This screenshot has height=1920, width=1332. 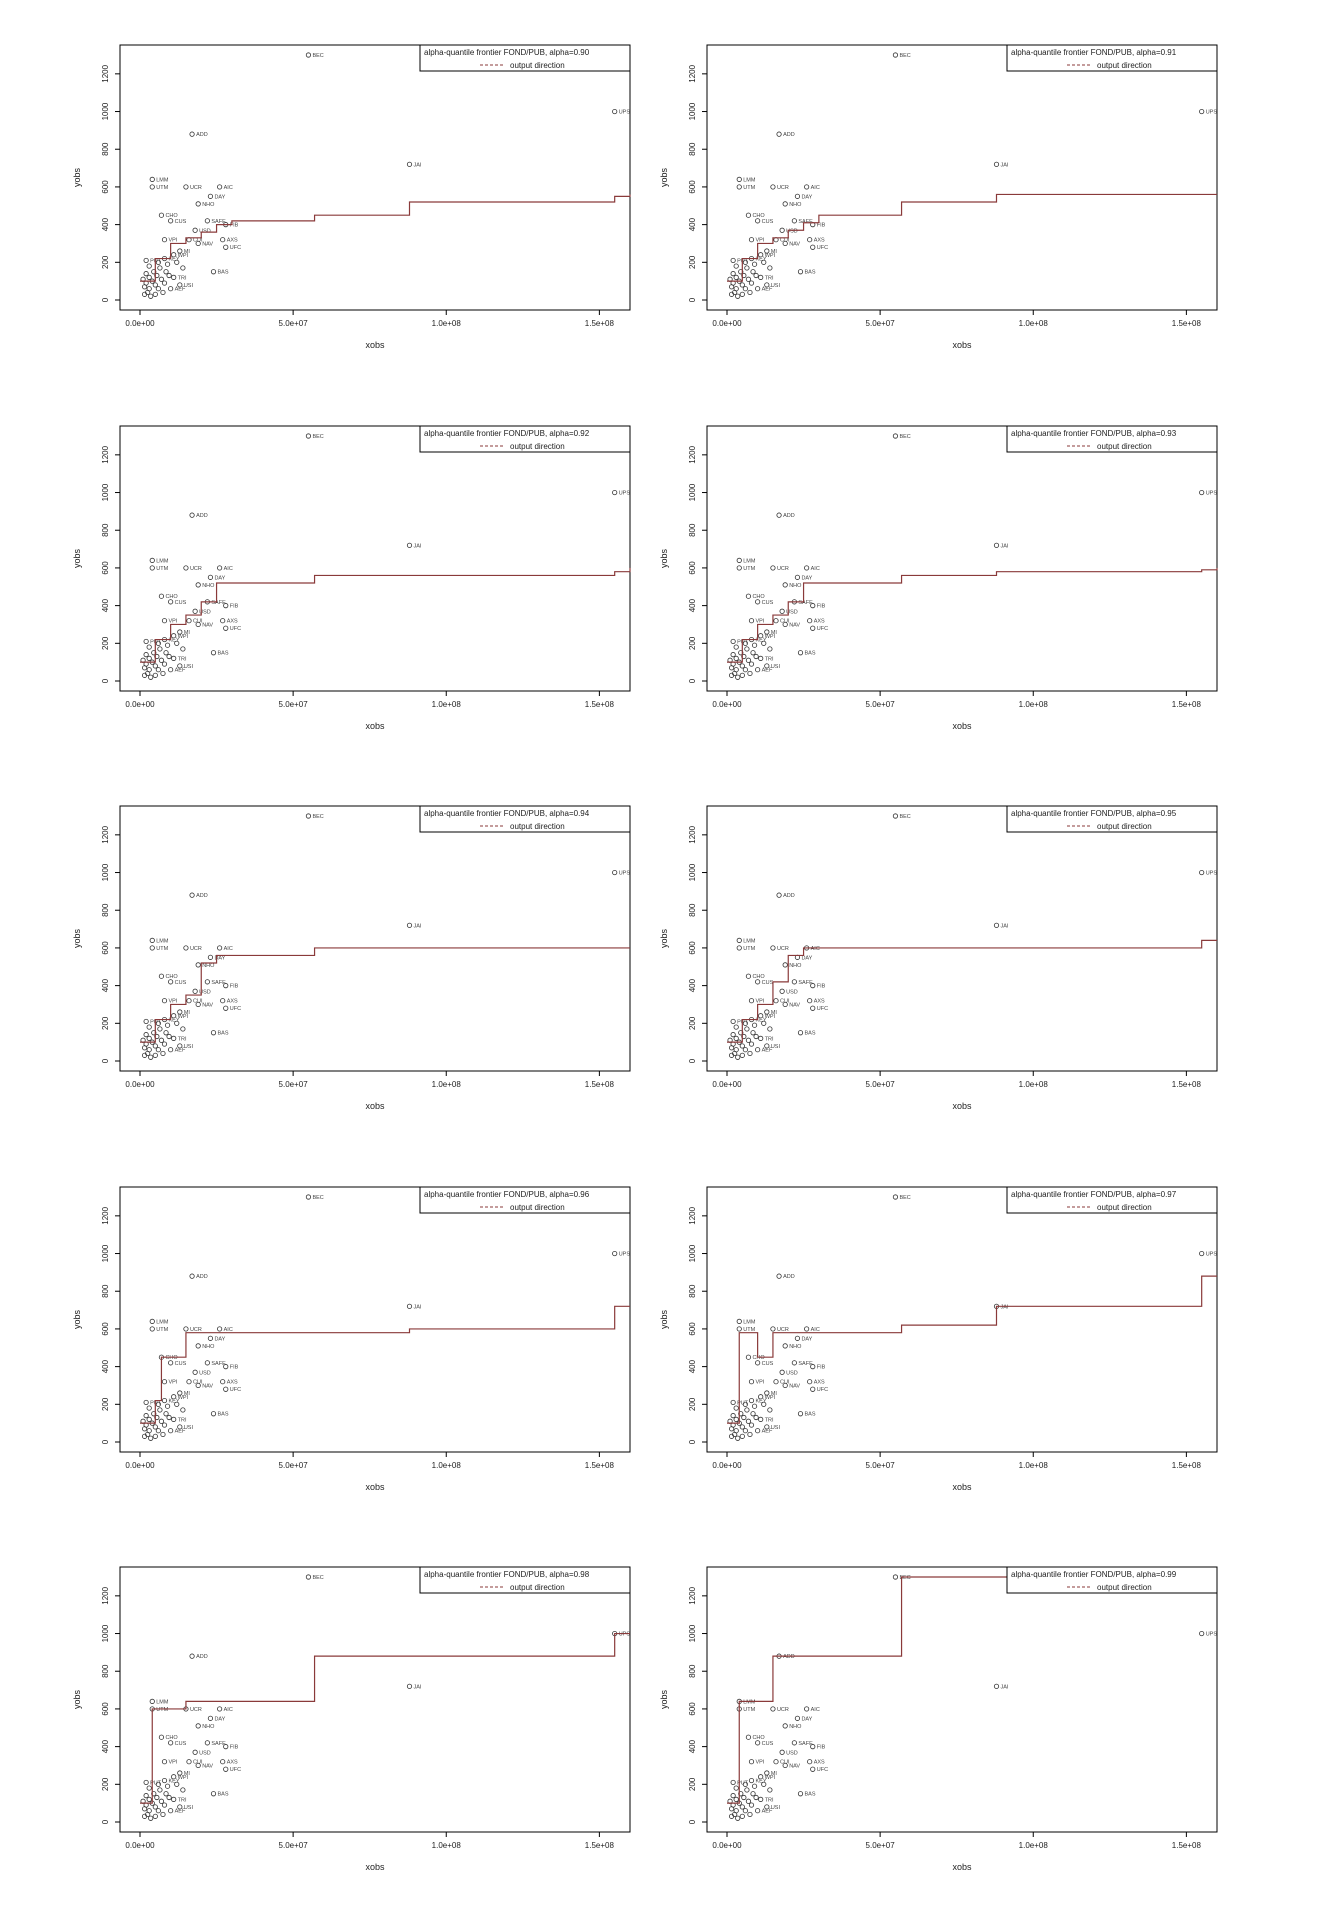 I want to click on x-tick-label: 1.0e+08, so click(x=1034, y=1084).